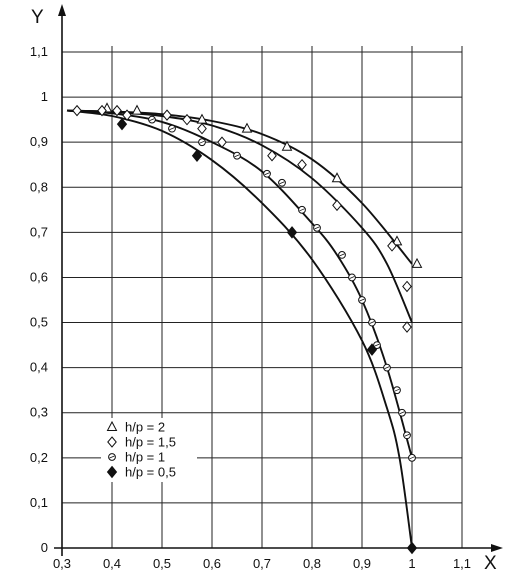  I want to click on legend: h/p = 2h/p = 1,5h/p = 1h/p = 0,5, so click(149, 450).